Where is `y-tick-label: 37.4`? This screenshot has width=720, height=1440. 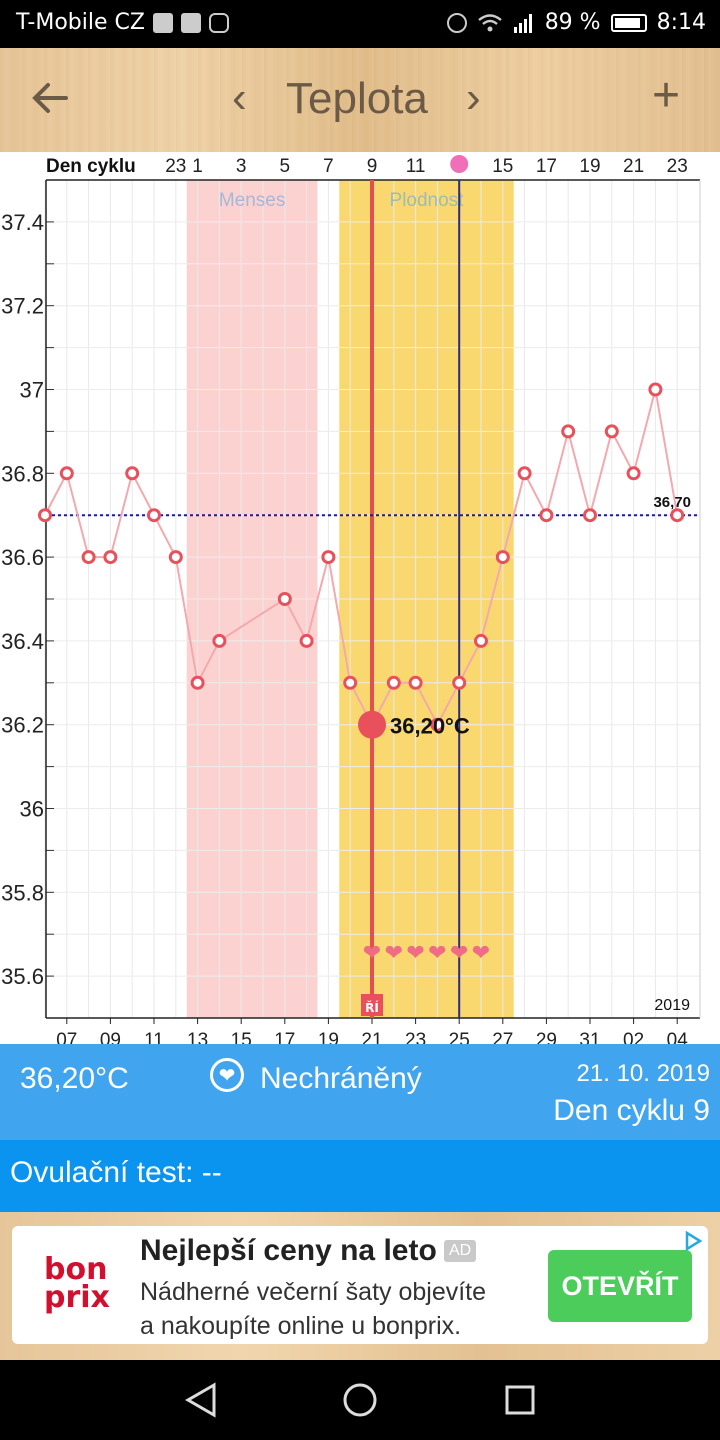
y-tick-label: 37.4 is located at coordinates (22, 222).